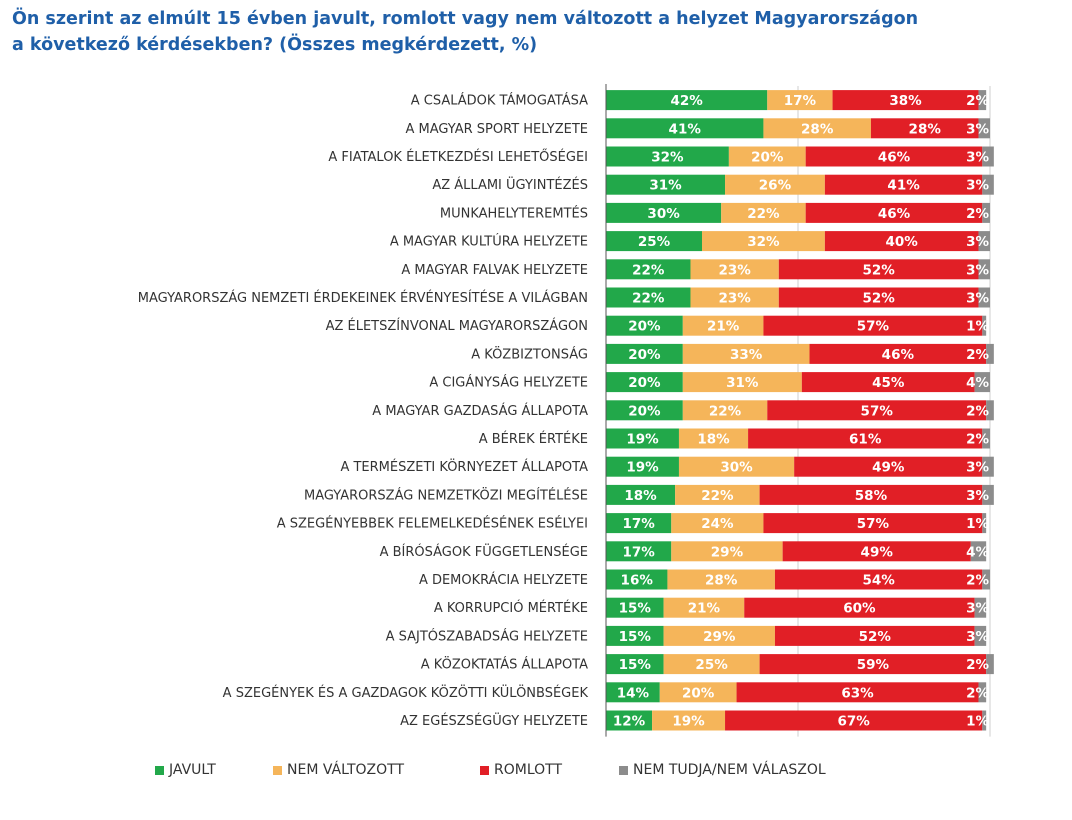 The height and width of the screenshot is (820, 1072). I want to click on legend-label-romlott: ROMLOTT, so click(528, 770).